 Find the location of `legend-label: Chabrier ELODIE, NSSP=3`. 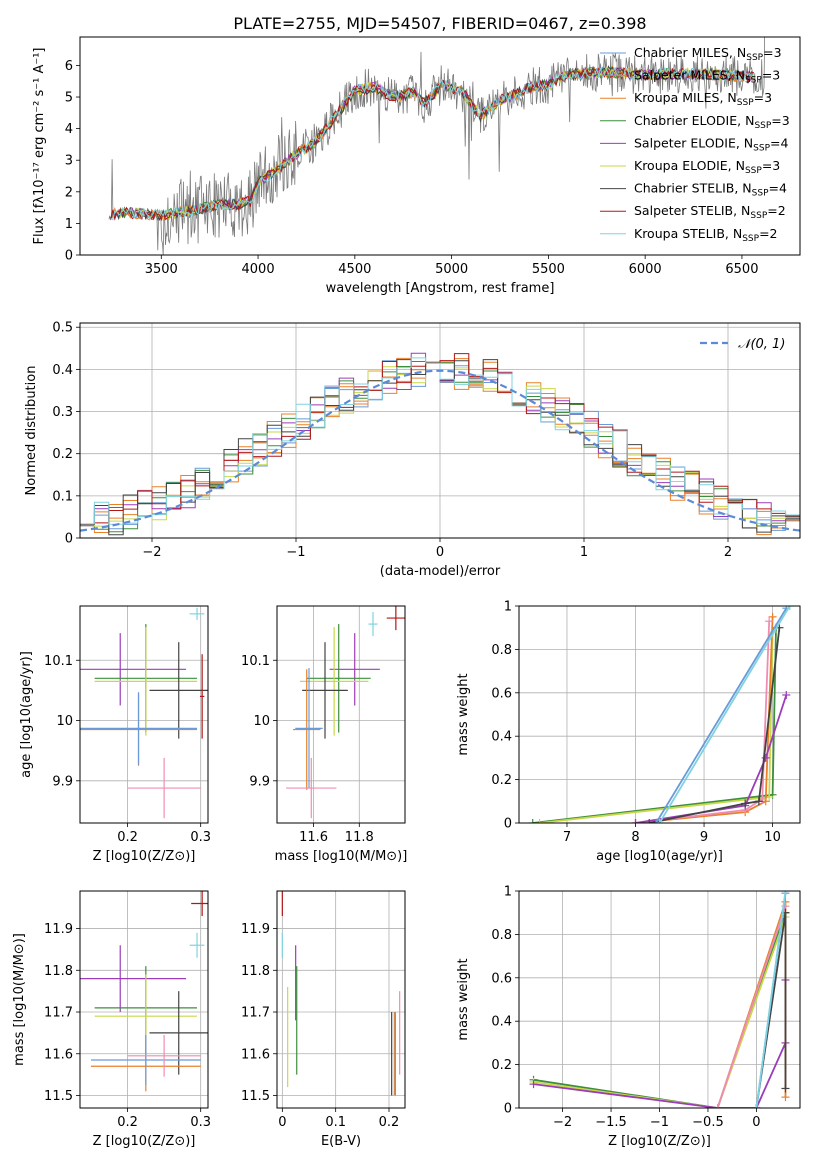

legend-label: Chabrier ELODIE, NSSP=3 is located at coordinates (712, 122).